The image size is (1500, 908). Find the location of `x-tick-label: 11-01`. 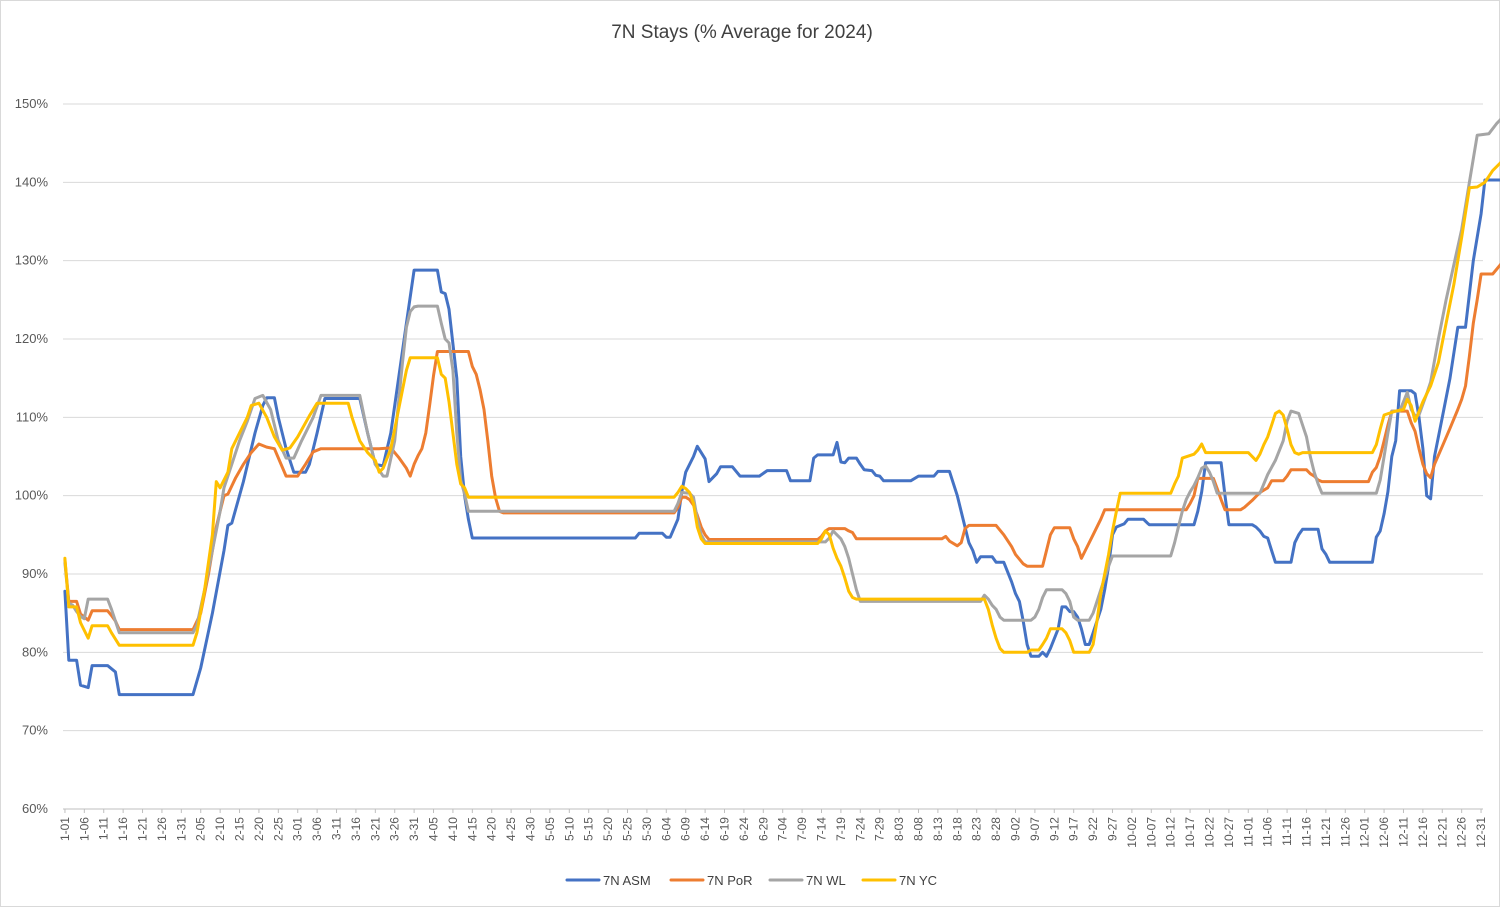

x-tick-label: 11-01 is located at coordinates (1248, 832).